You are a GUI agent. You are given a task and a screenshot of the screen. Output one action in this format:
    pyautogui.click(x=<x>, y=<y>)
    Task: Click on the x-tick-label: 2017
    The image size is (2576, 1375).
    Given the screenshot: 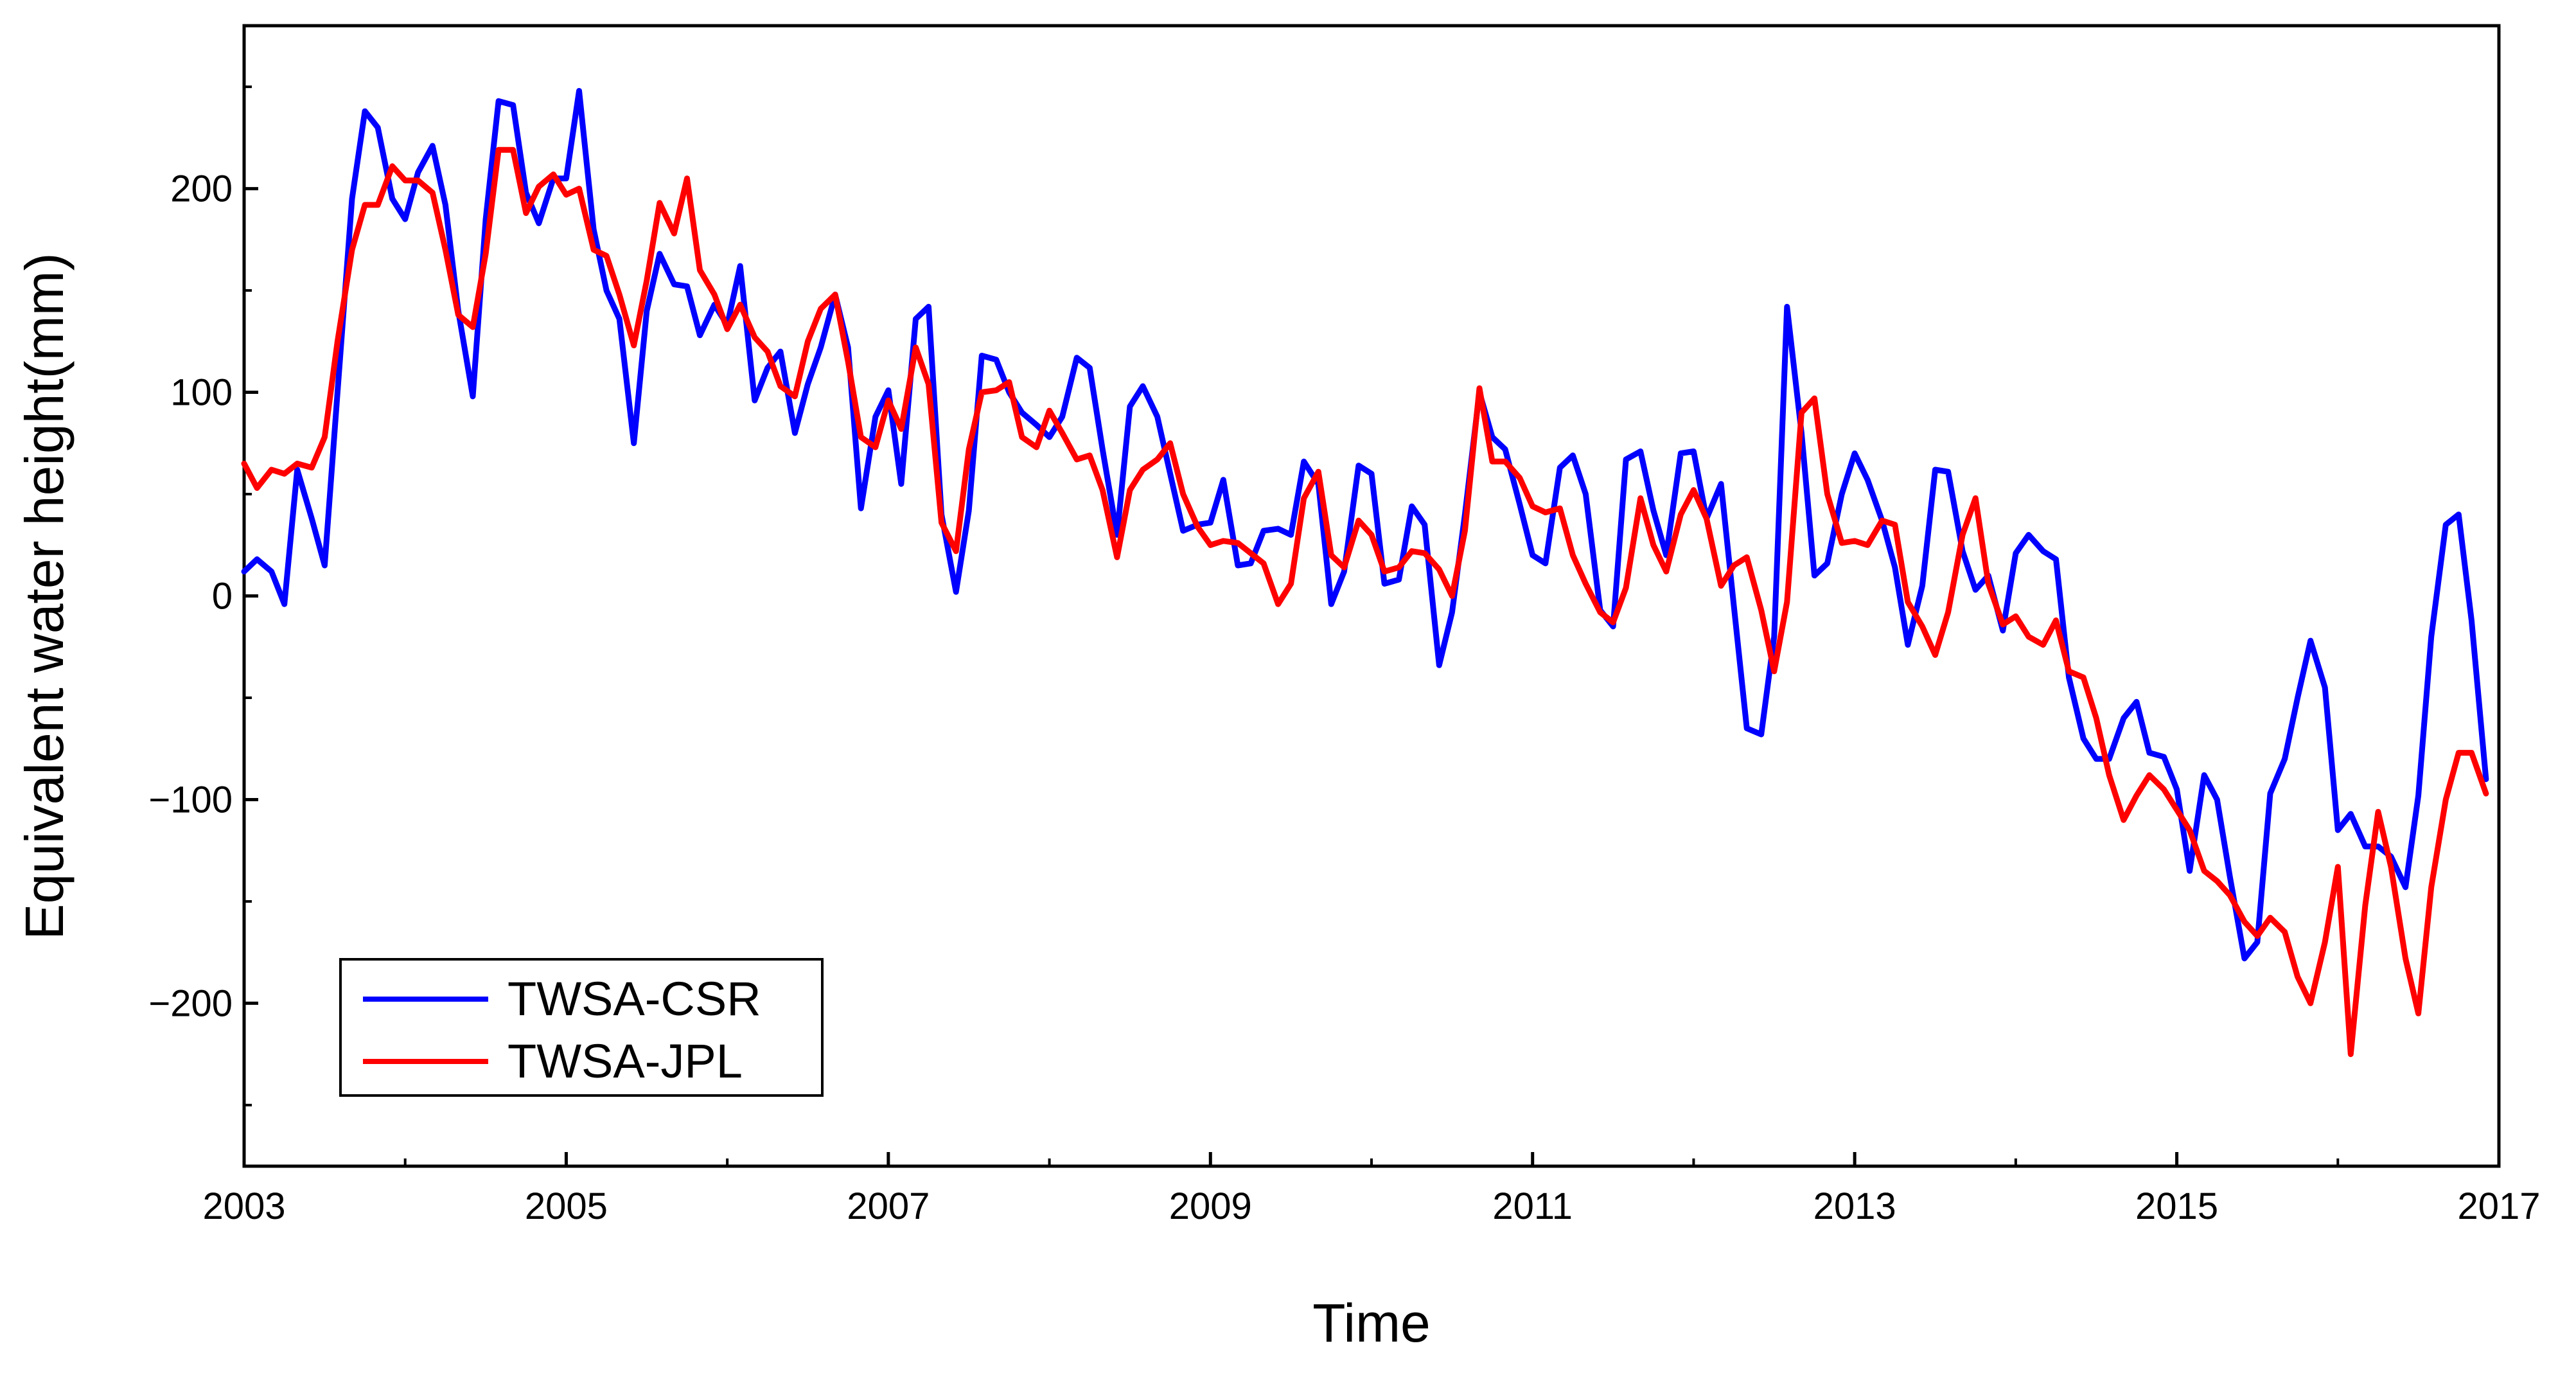 What is the action you would take?
    pyautogui.click(x=2498, y=1206)
    